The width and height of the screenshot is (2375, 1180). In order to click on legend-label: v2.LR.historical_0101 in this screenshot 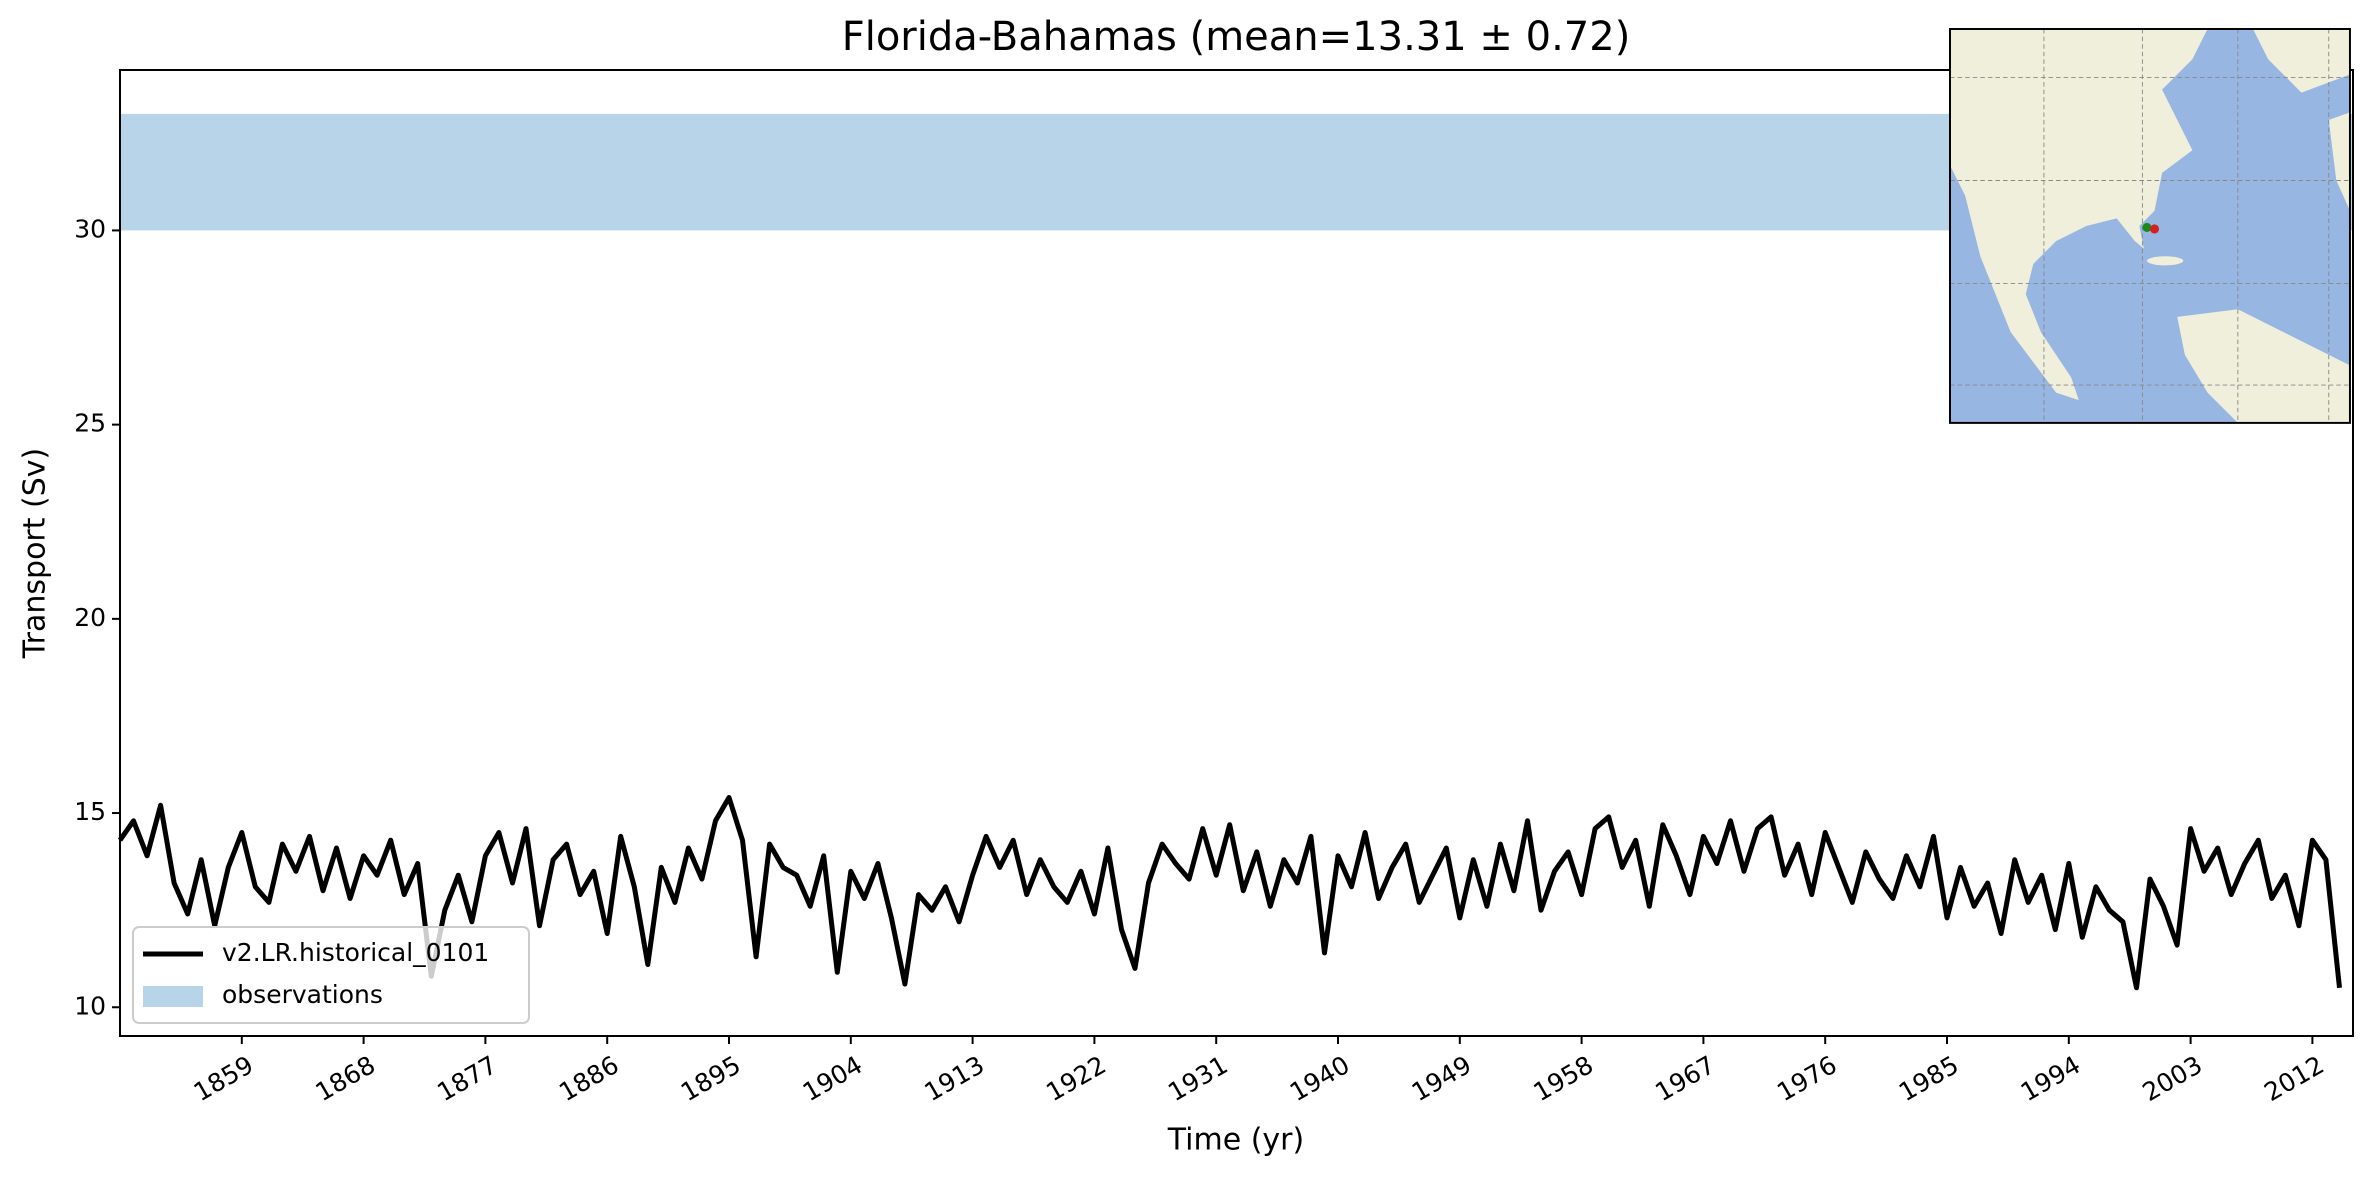, I will do `click(355, 952)`.